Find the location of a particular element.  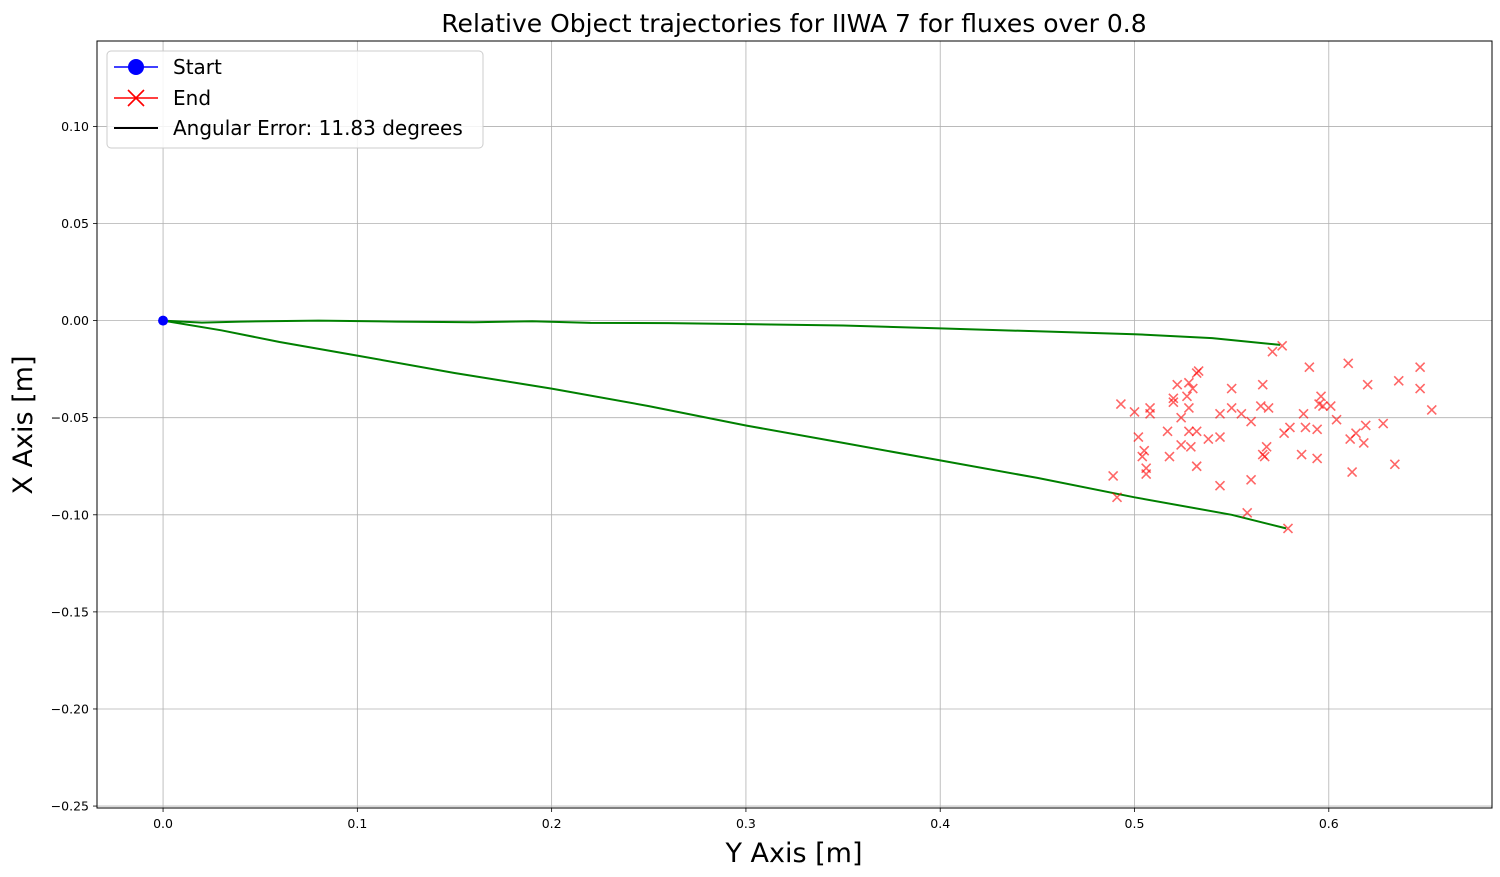

x-tick-label: 0.1 is located at coordinates (357, 823).